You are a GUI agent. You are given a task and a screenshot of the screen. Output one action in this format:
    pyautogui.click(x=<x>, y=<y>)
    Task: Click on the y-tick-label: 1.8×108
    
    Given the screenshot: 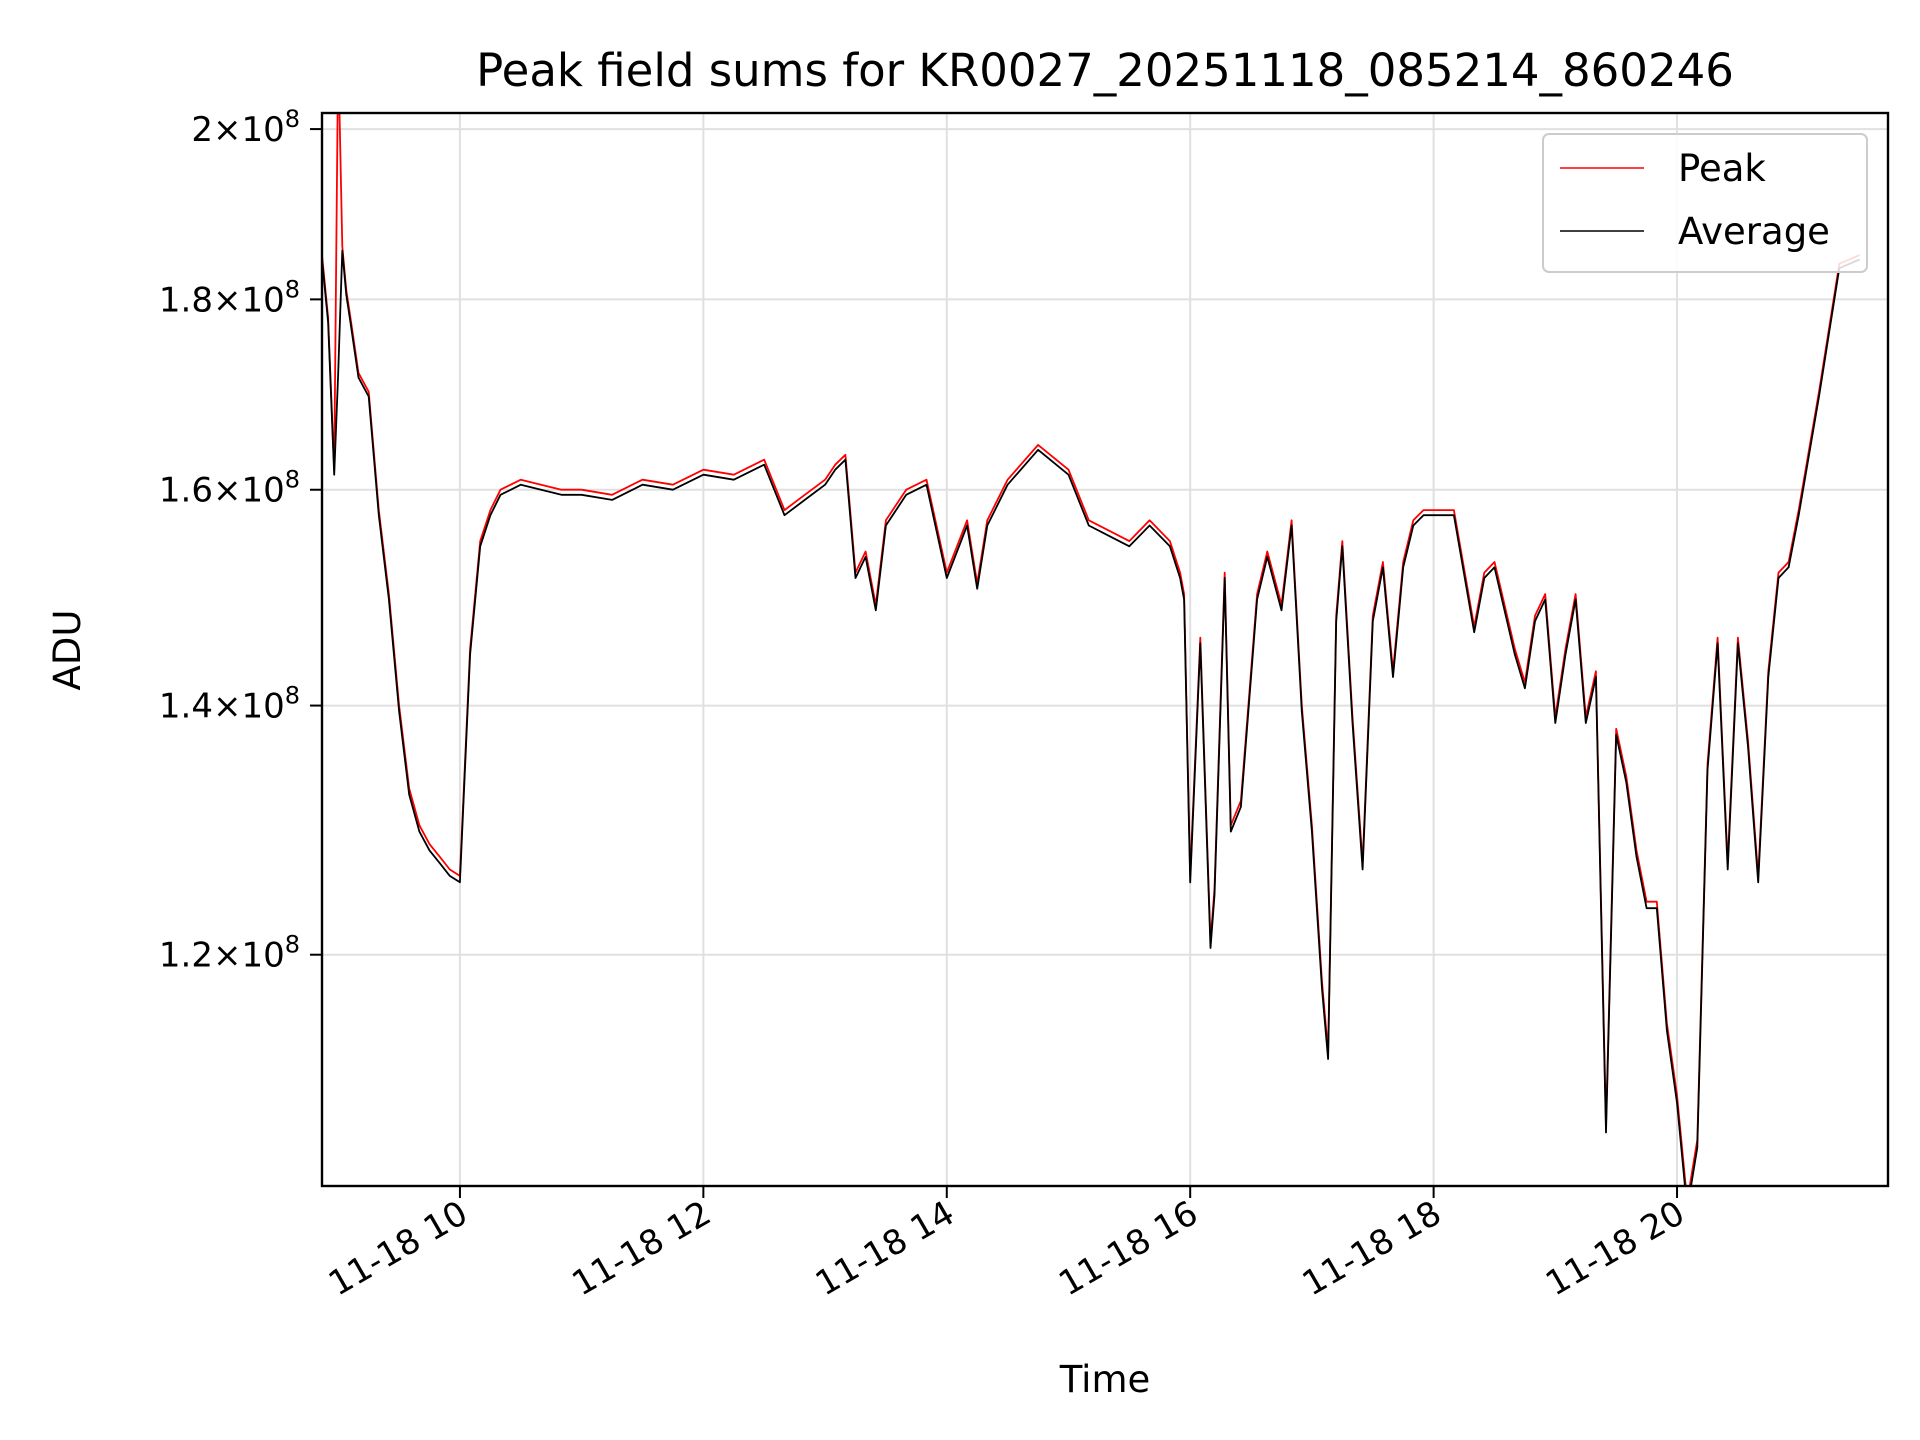 What is the action you would take?
    pyautogui.click(x=229, y=297)
    